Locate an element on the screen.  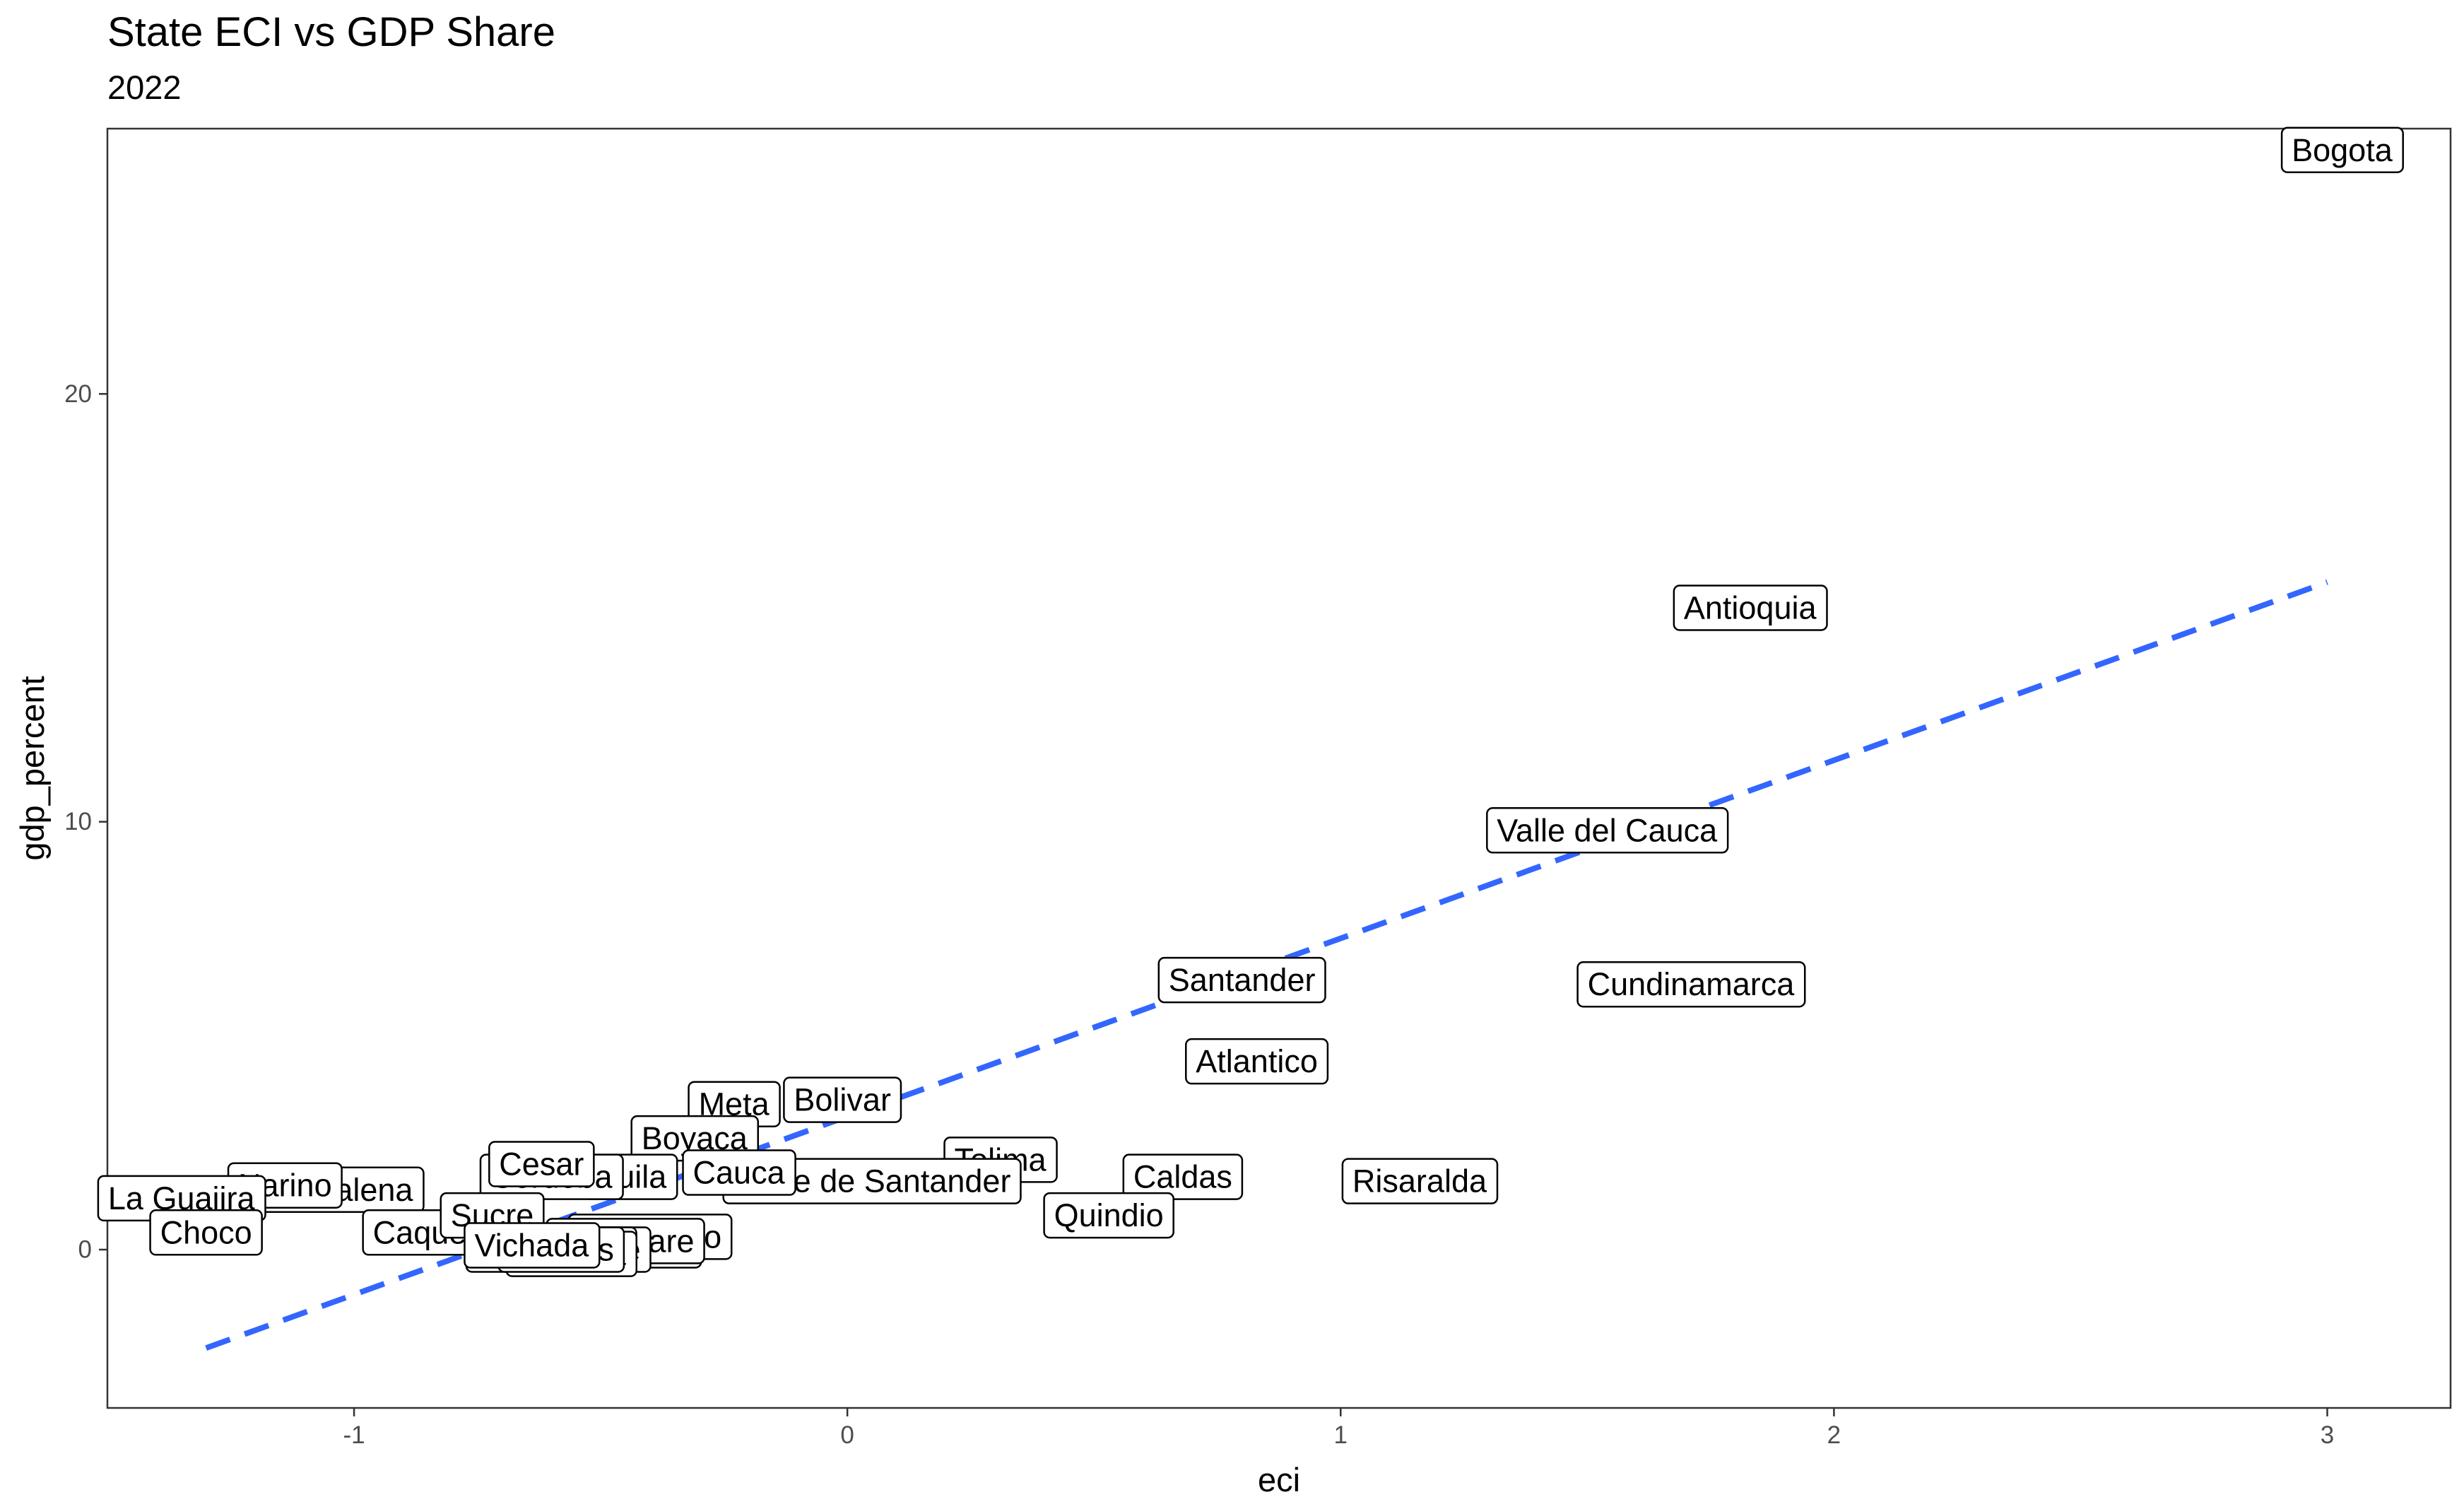
point-label: Antioquia is located at coordinates (1750, 608).